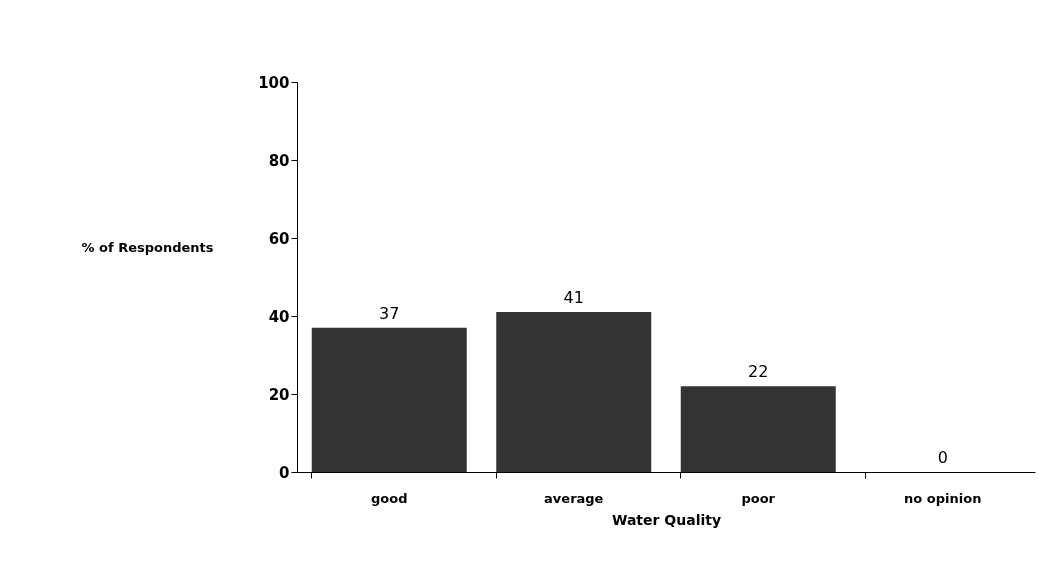  Describe the element at coordinates (758, 372) in the screenshot. I see `data-label: 22` at that location.